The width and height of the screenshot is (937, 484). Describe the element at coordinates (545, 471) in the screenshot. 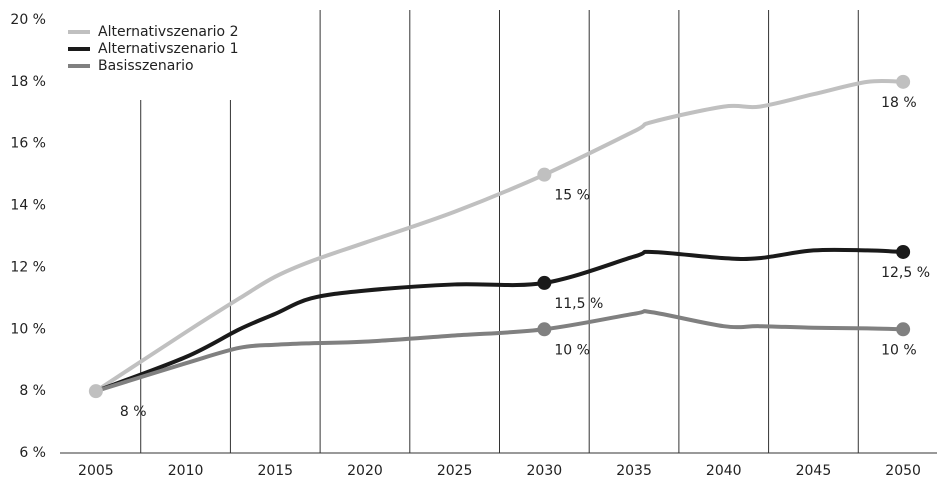

I see `x-tick-label: 2030` at that location.